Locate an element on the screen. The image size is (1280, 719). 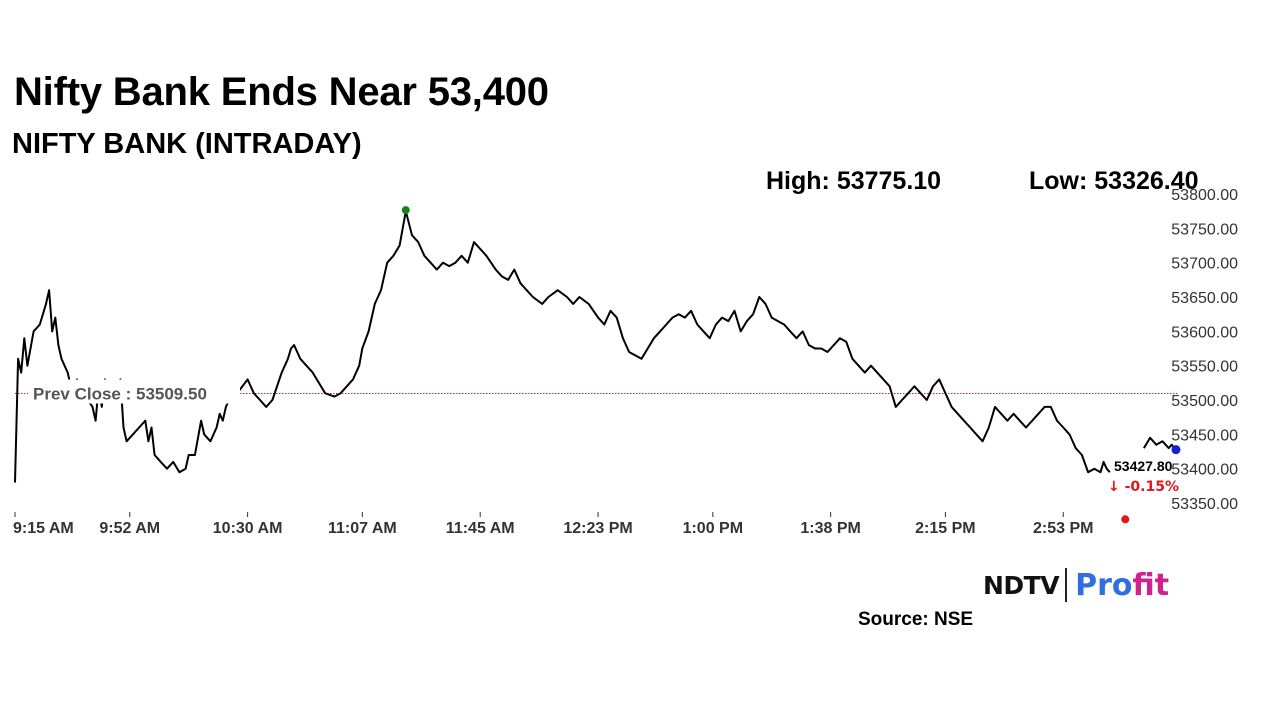
x-tick-label: 9:15 AM is located at coordinates (43, 528).